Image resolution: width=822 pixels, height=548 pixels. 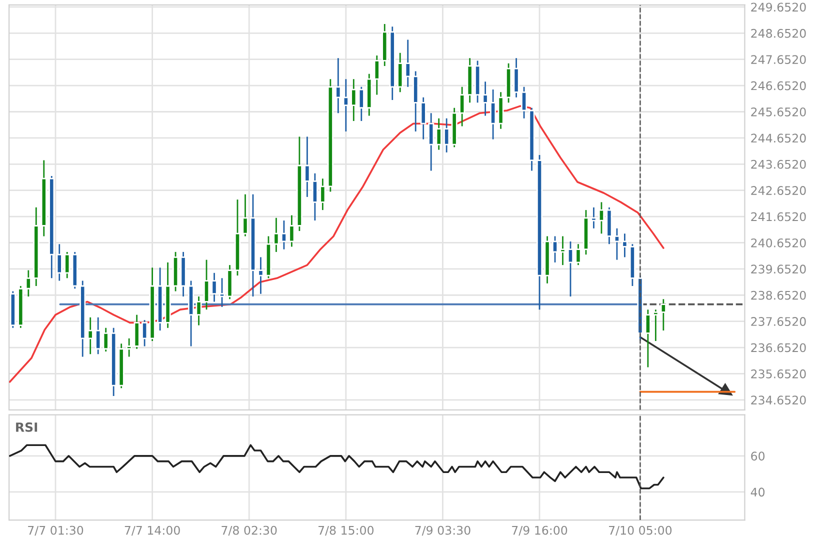 What do you see at coordinates (778, 190) in the screenshot?
I see `y-tick-label: 242.6520` at bounding box center [778, 190].